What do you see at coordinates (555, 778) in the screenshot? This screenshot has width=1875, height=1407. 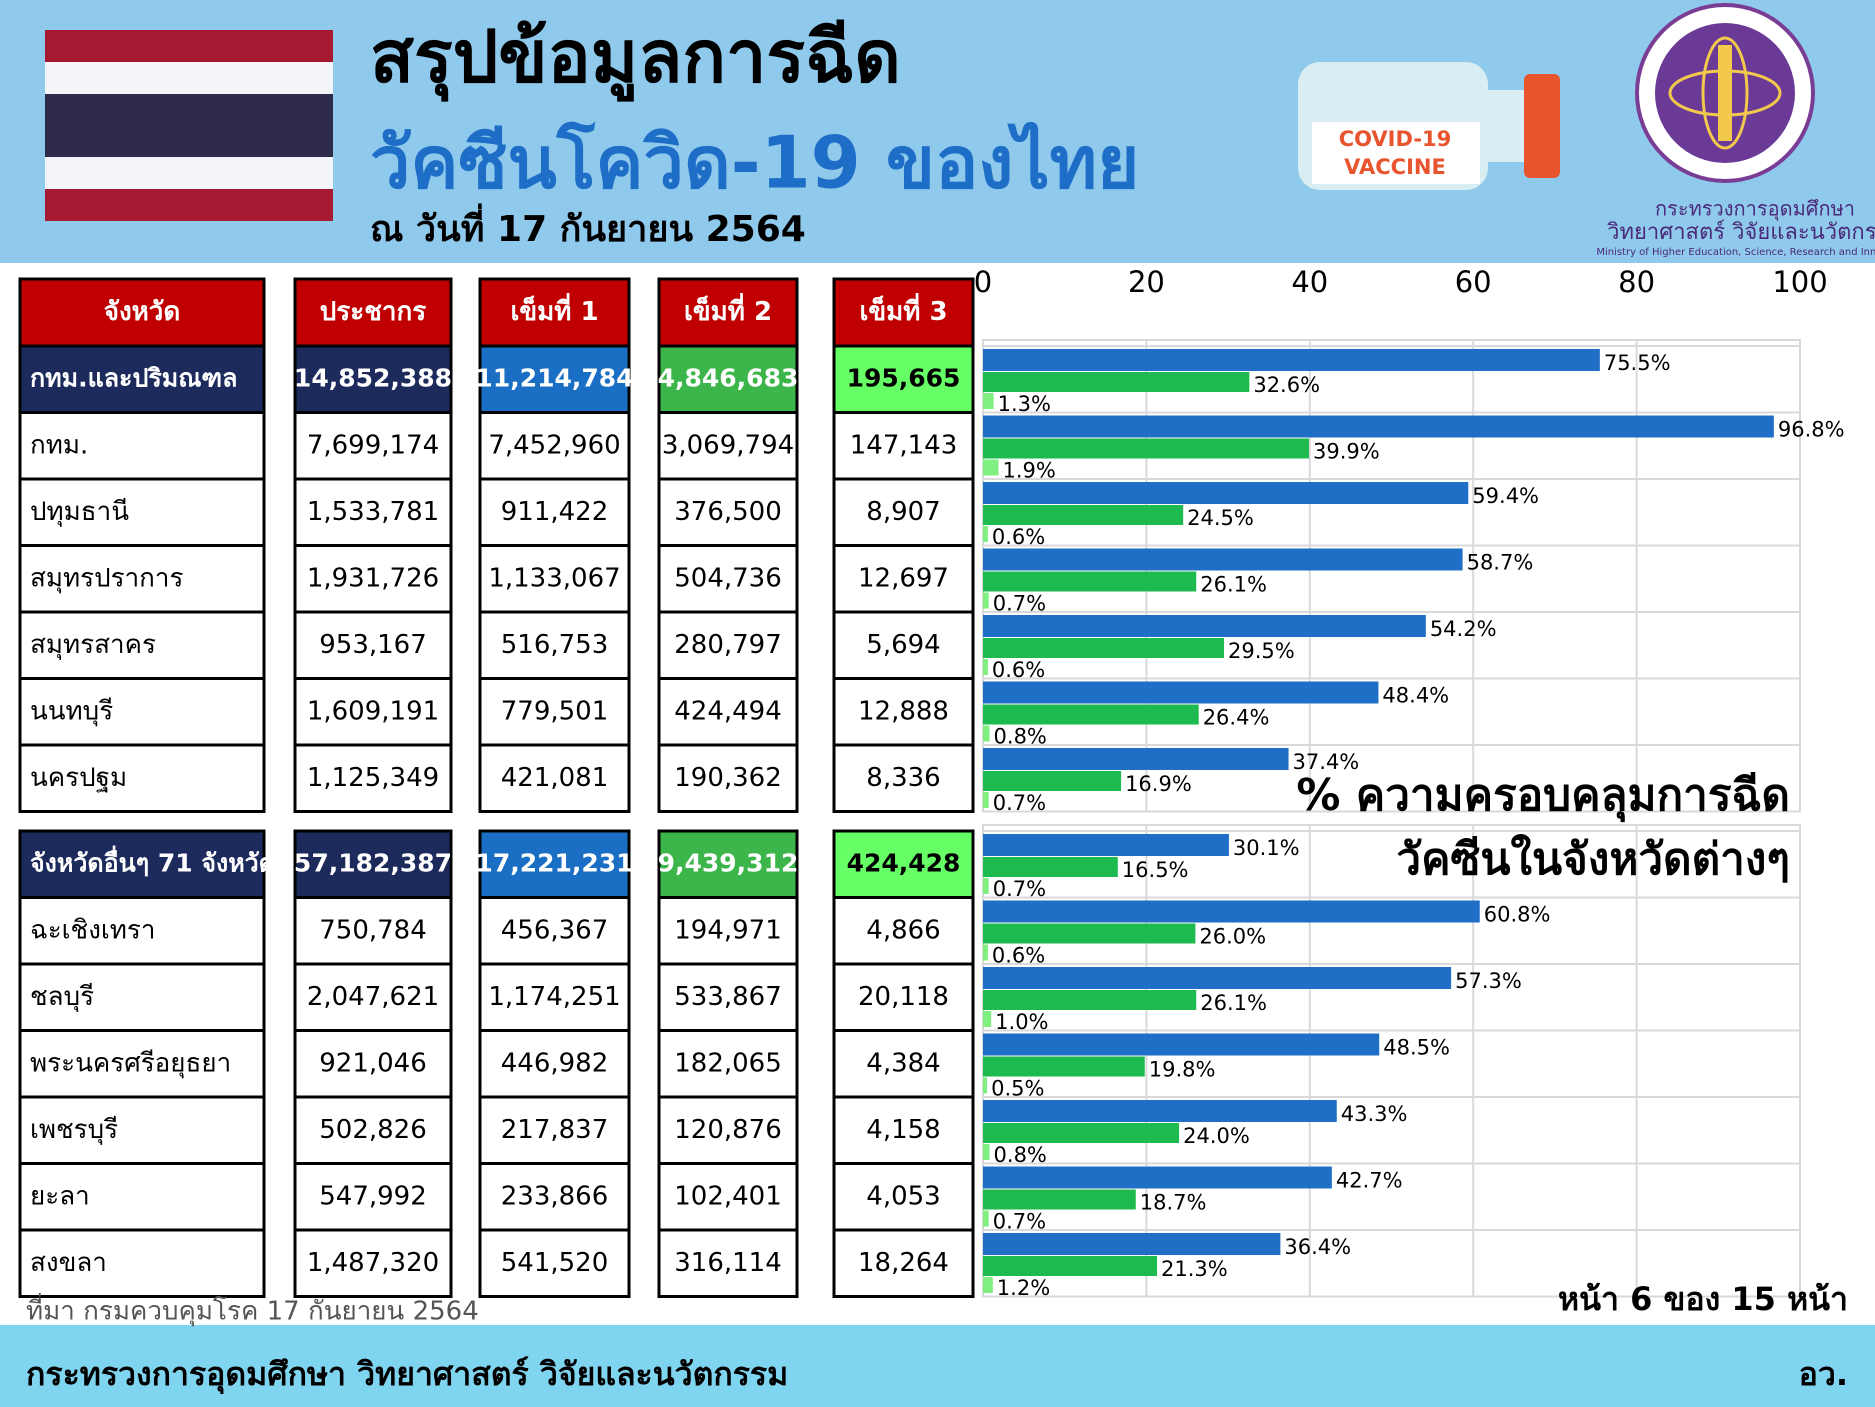 I see `cell-text: 421,081` at bounding box center [555, 778].